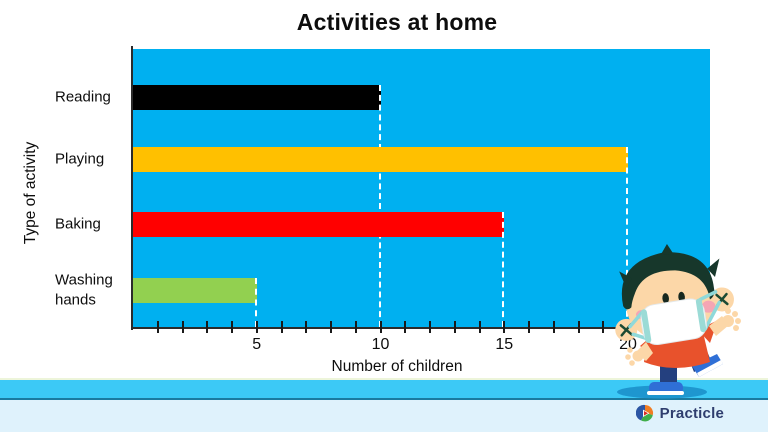 This screenshot has width=768, height=432. What do you see at coordinates (195, 290) in the screenshot?
I see `bar-washing-hands` at bounding box center [195, 290].